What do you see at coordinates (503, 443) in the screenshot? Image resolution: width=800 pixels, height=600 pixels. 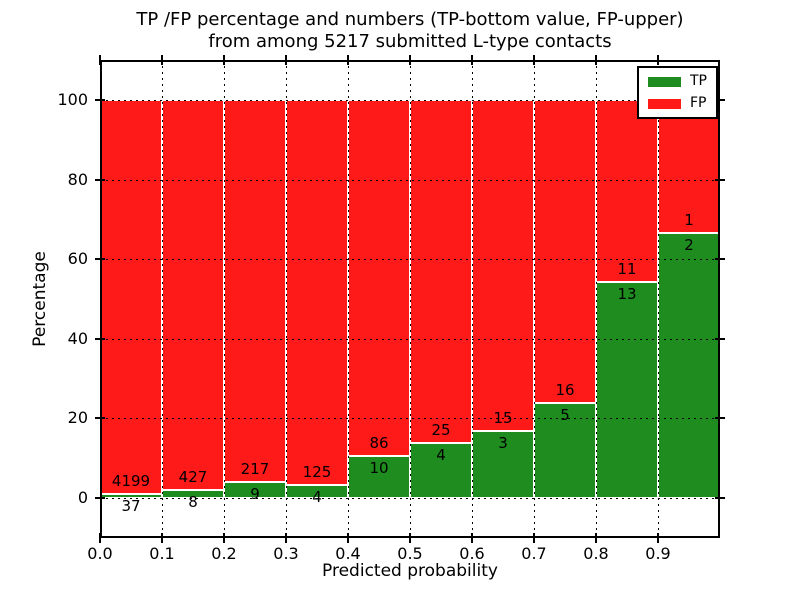 I see `tp-count-label: 3` at bounding box center [503, 443].